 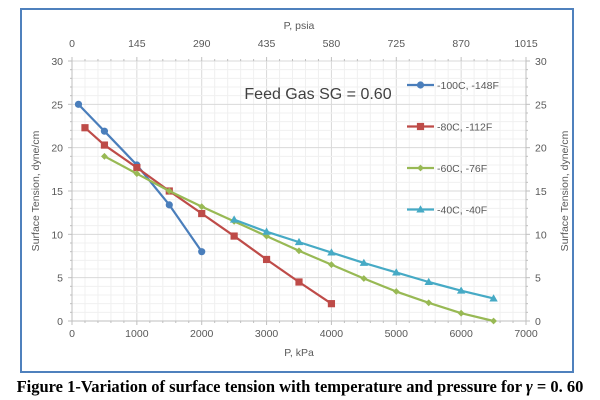 What do you see at coordinates (317, 94) in the screenshot?
I see `chart-title: Feed Gas SG = 0.60` at bounding box center [317, 94].